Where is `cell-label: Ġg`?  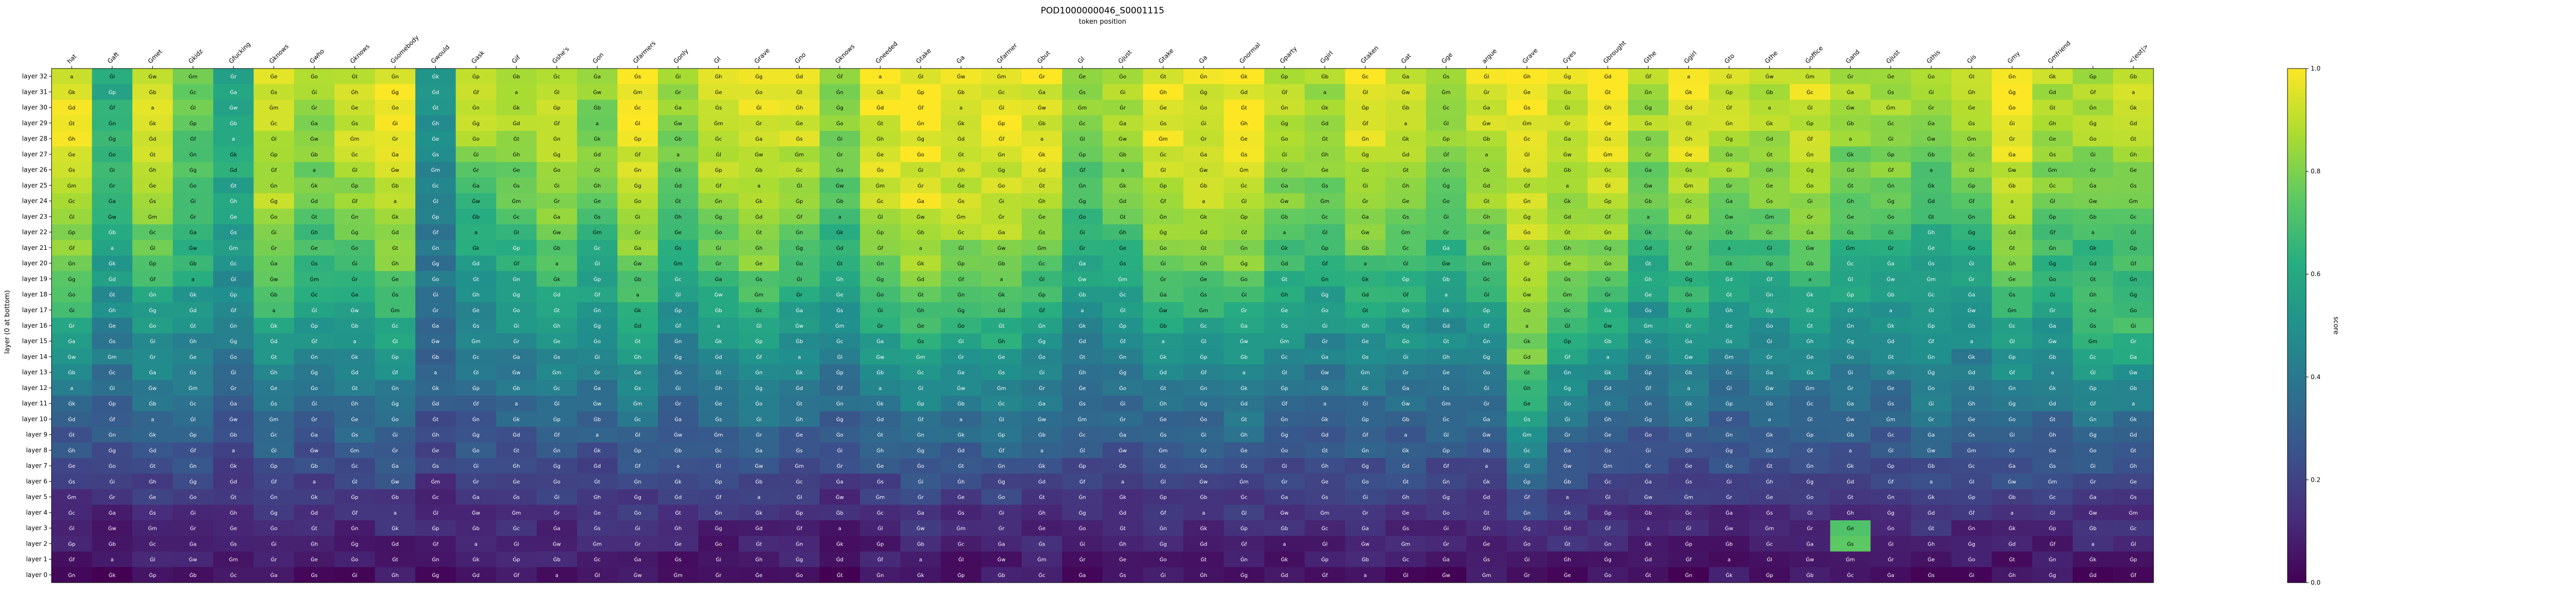 cell-label: Ġg is located at coordinates (638, 185).